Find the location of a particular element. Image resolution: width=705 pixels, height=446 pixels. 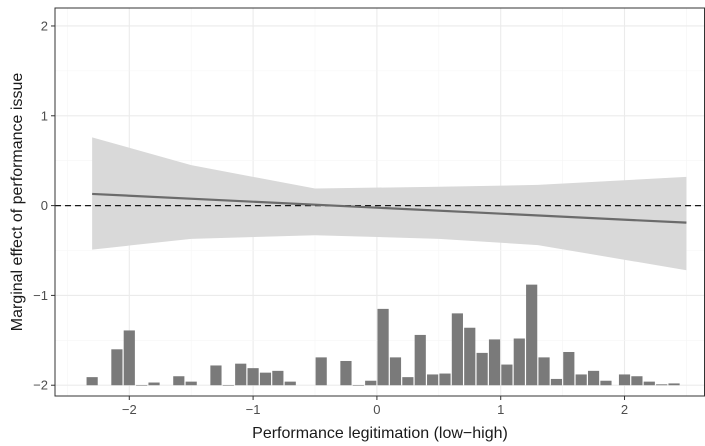

marginal-effect-line is located at coordinates (389, 208).